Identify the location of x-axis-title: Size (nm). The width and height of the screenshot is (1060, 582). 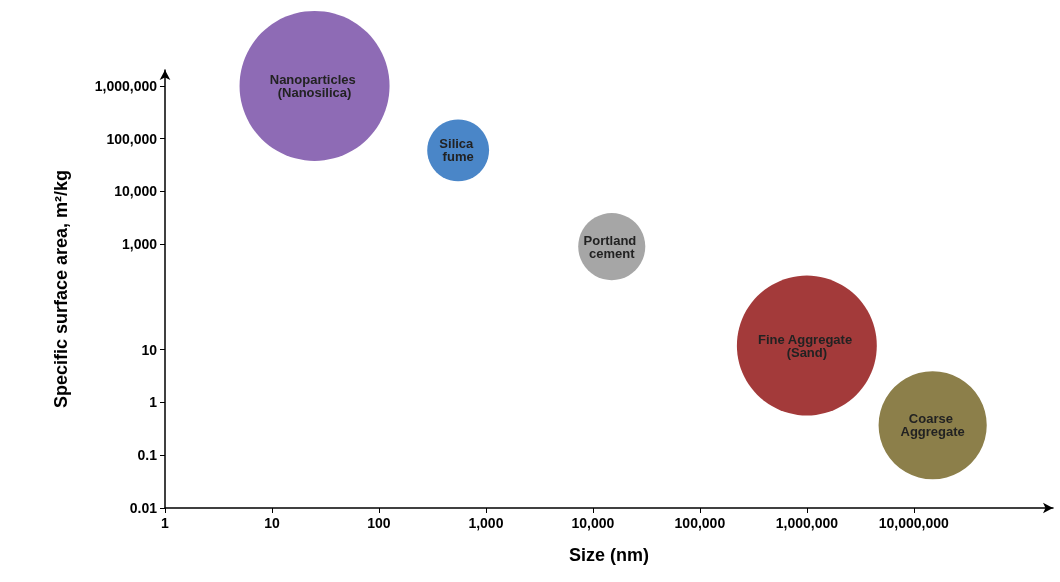
(609, 555).